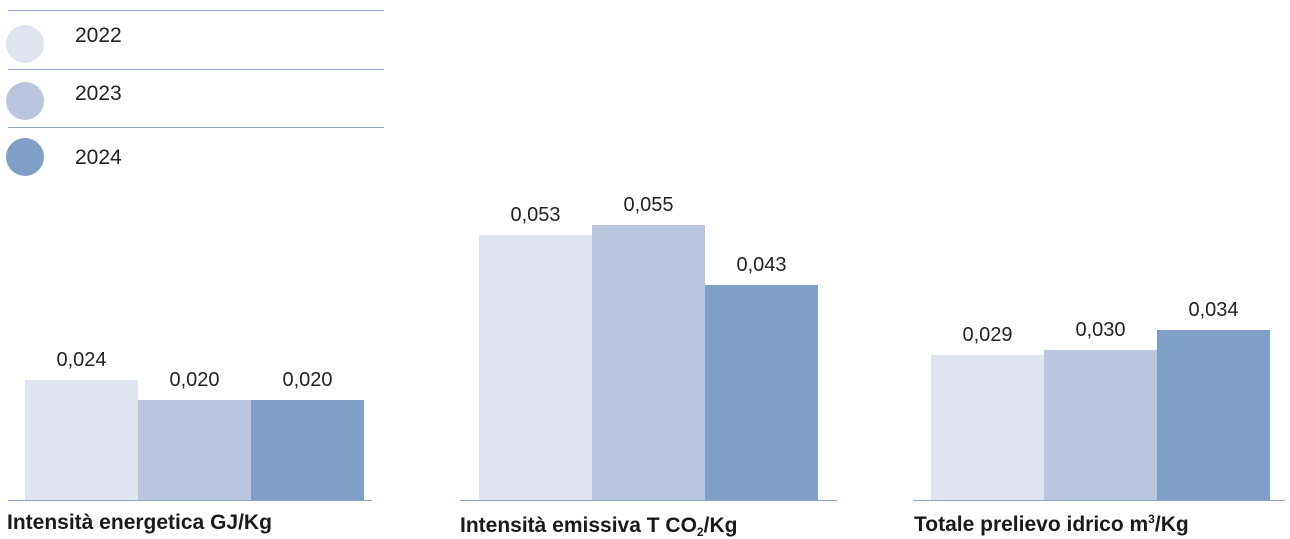  I want to click on value-label-emissions-2024: 0,043, so click(761, 265).